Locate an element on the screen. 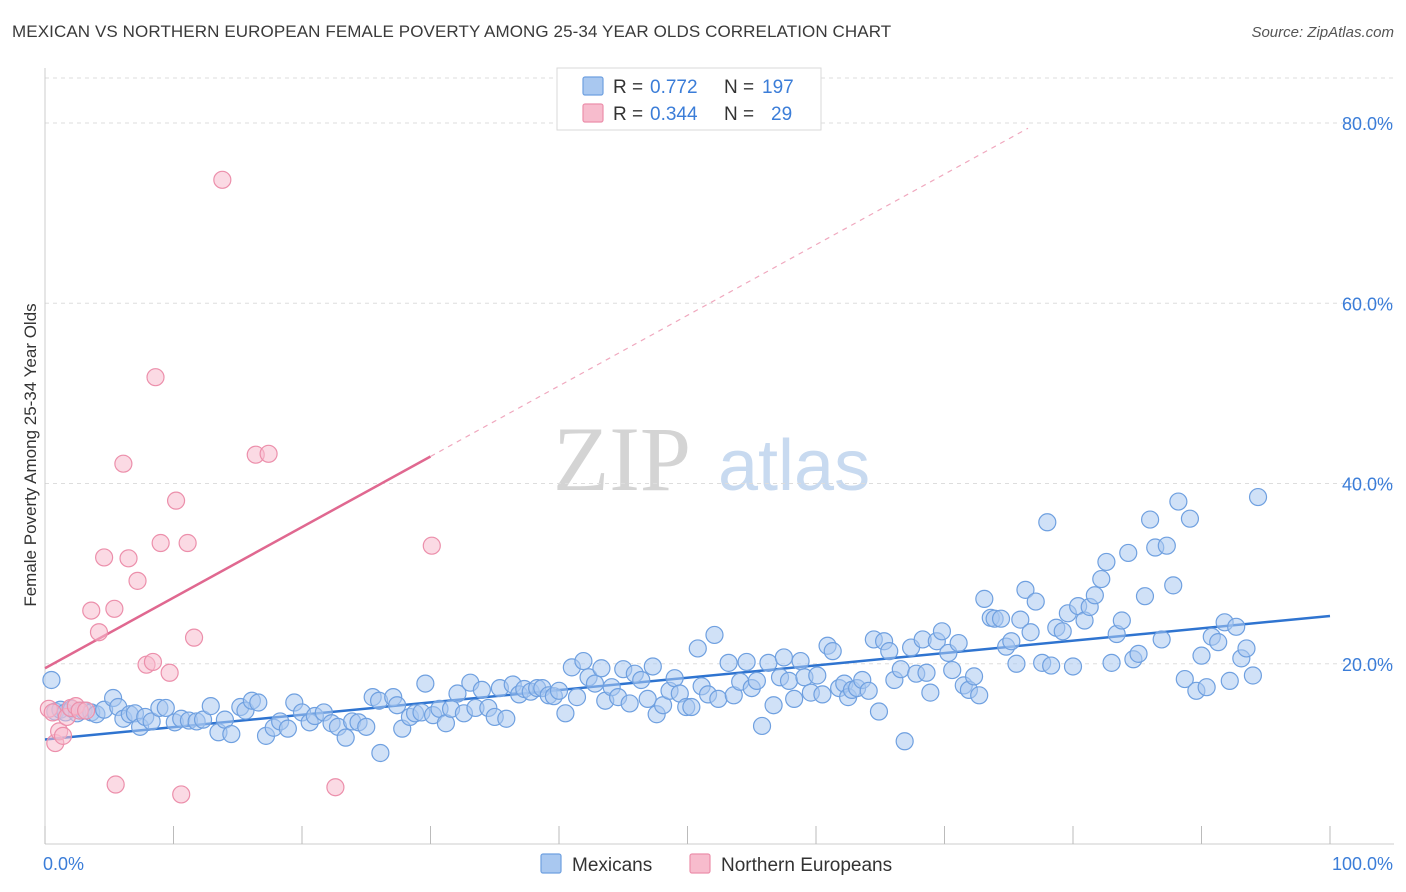 The image size is (1406, 892). legend-swatch-mexicans is located at coordinates (593, 86).